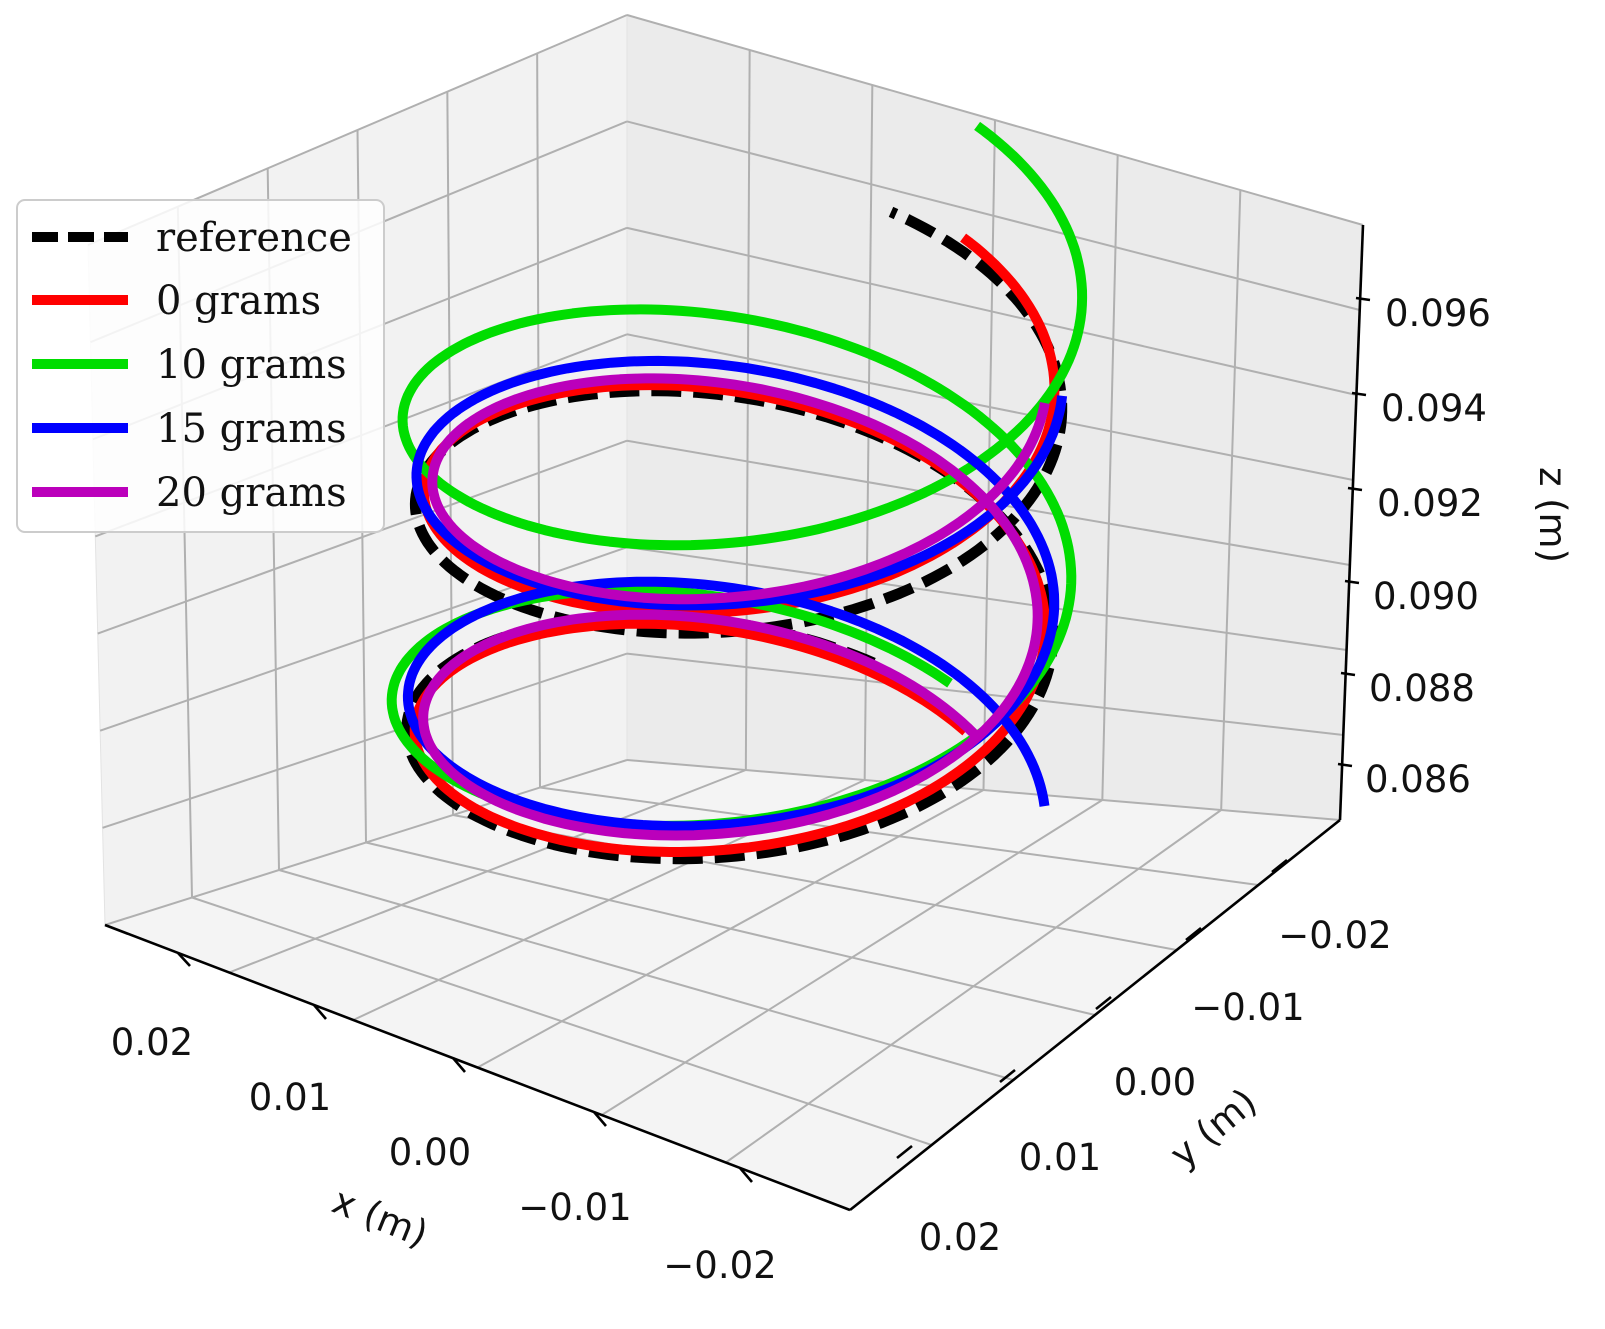 The width and height of the screenshot is (1605, 1329). I want to click on x-tick-label: 0.00, so click(430, 1152).